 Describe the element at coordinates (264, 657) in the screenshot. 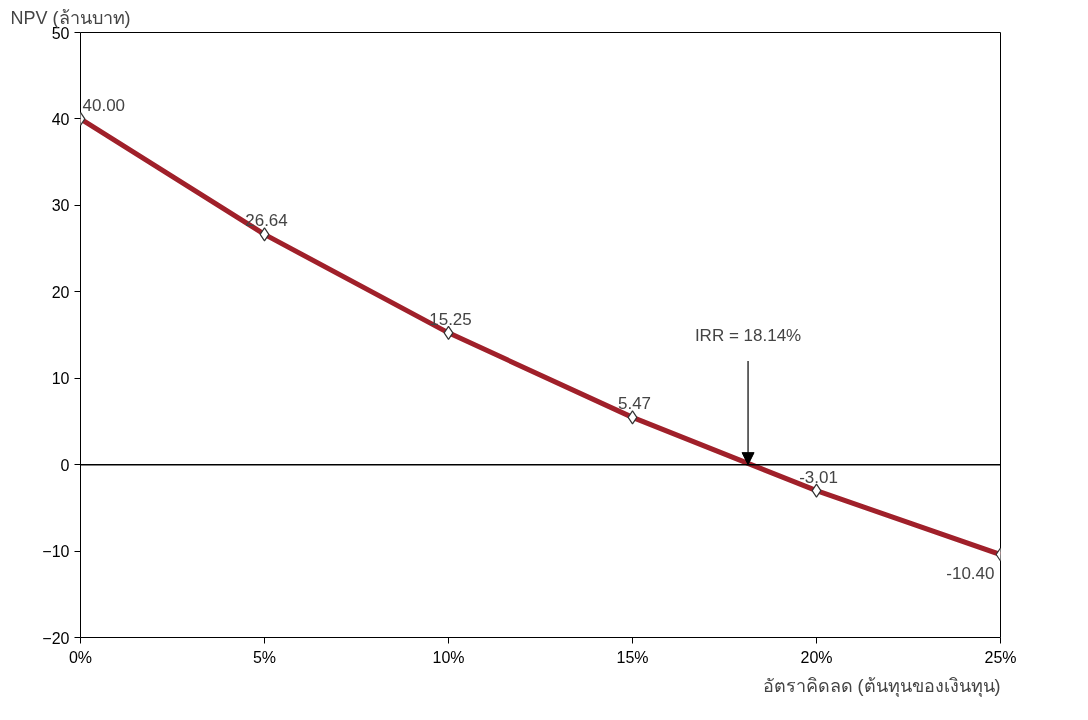

I see `x-tick-label: 5%` at that location.